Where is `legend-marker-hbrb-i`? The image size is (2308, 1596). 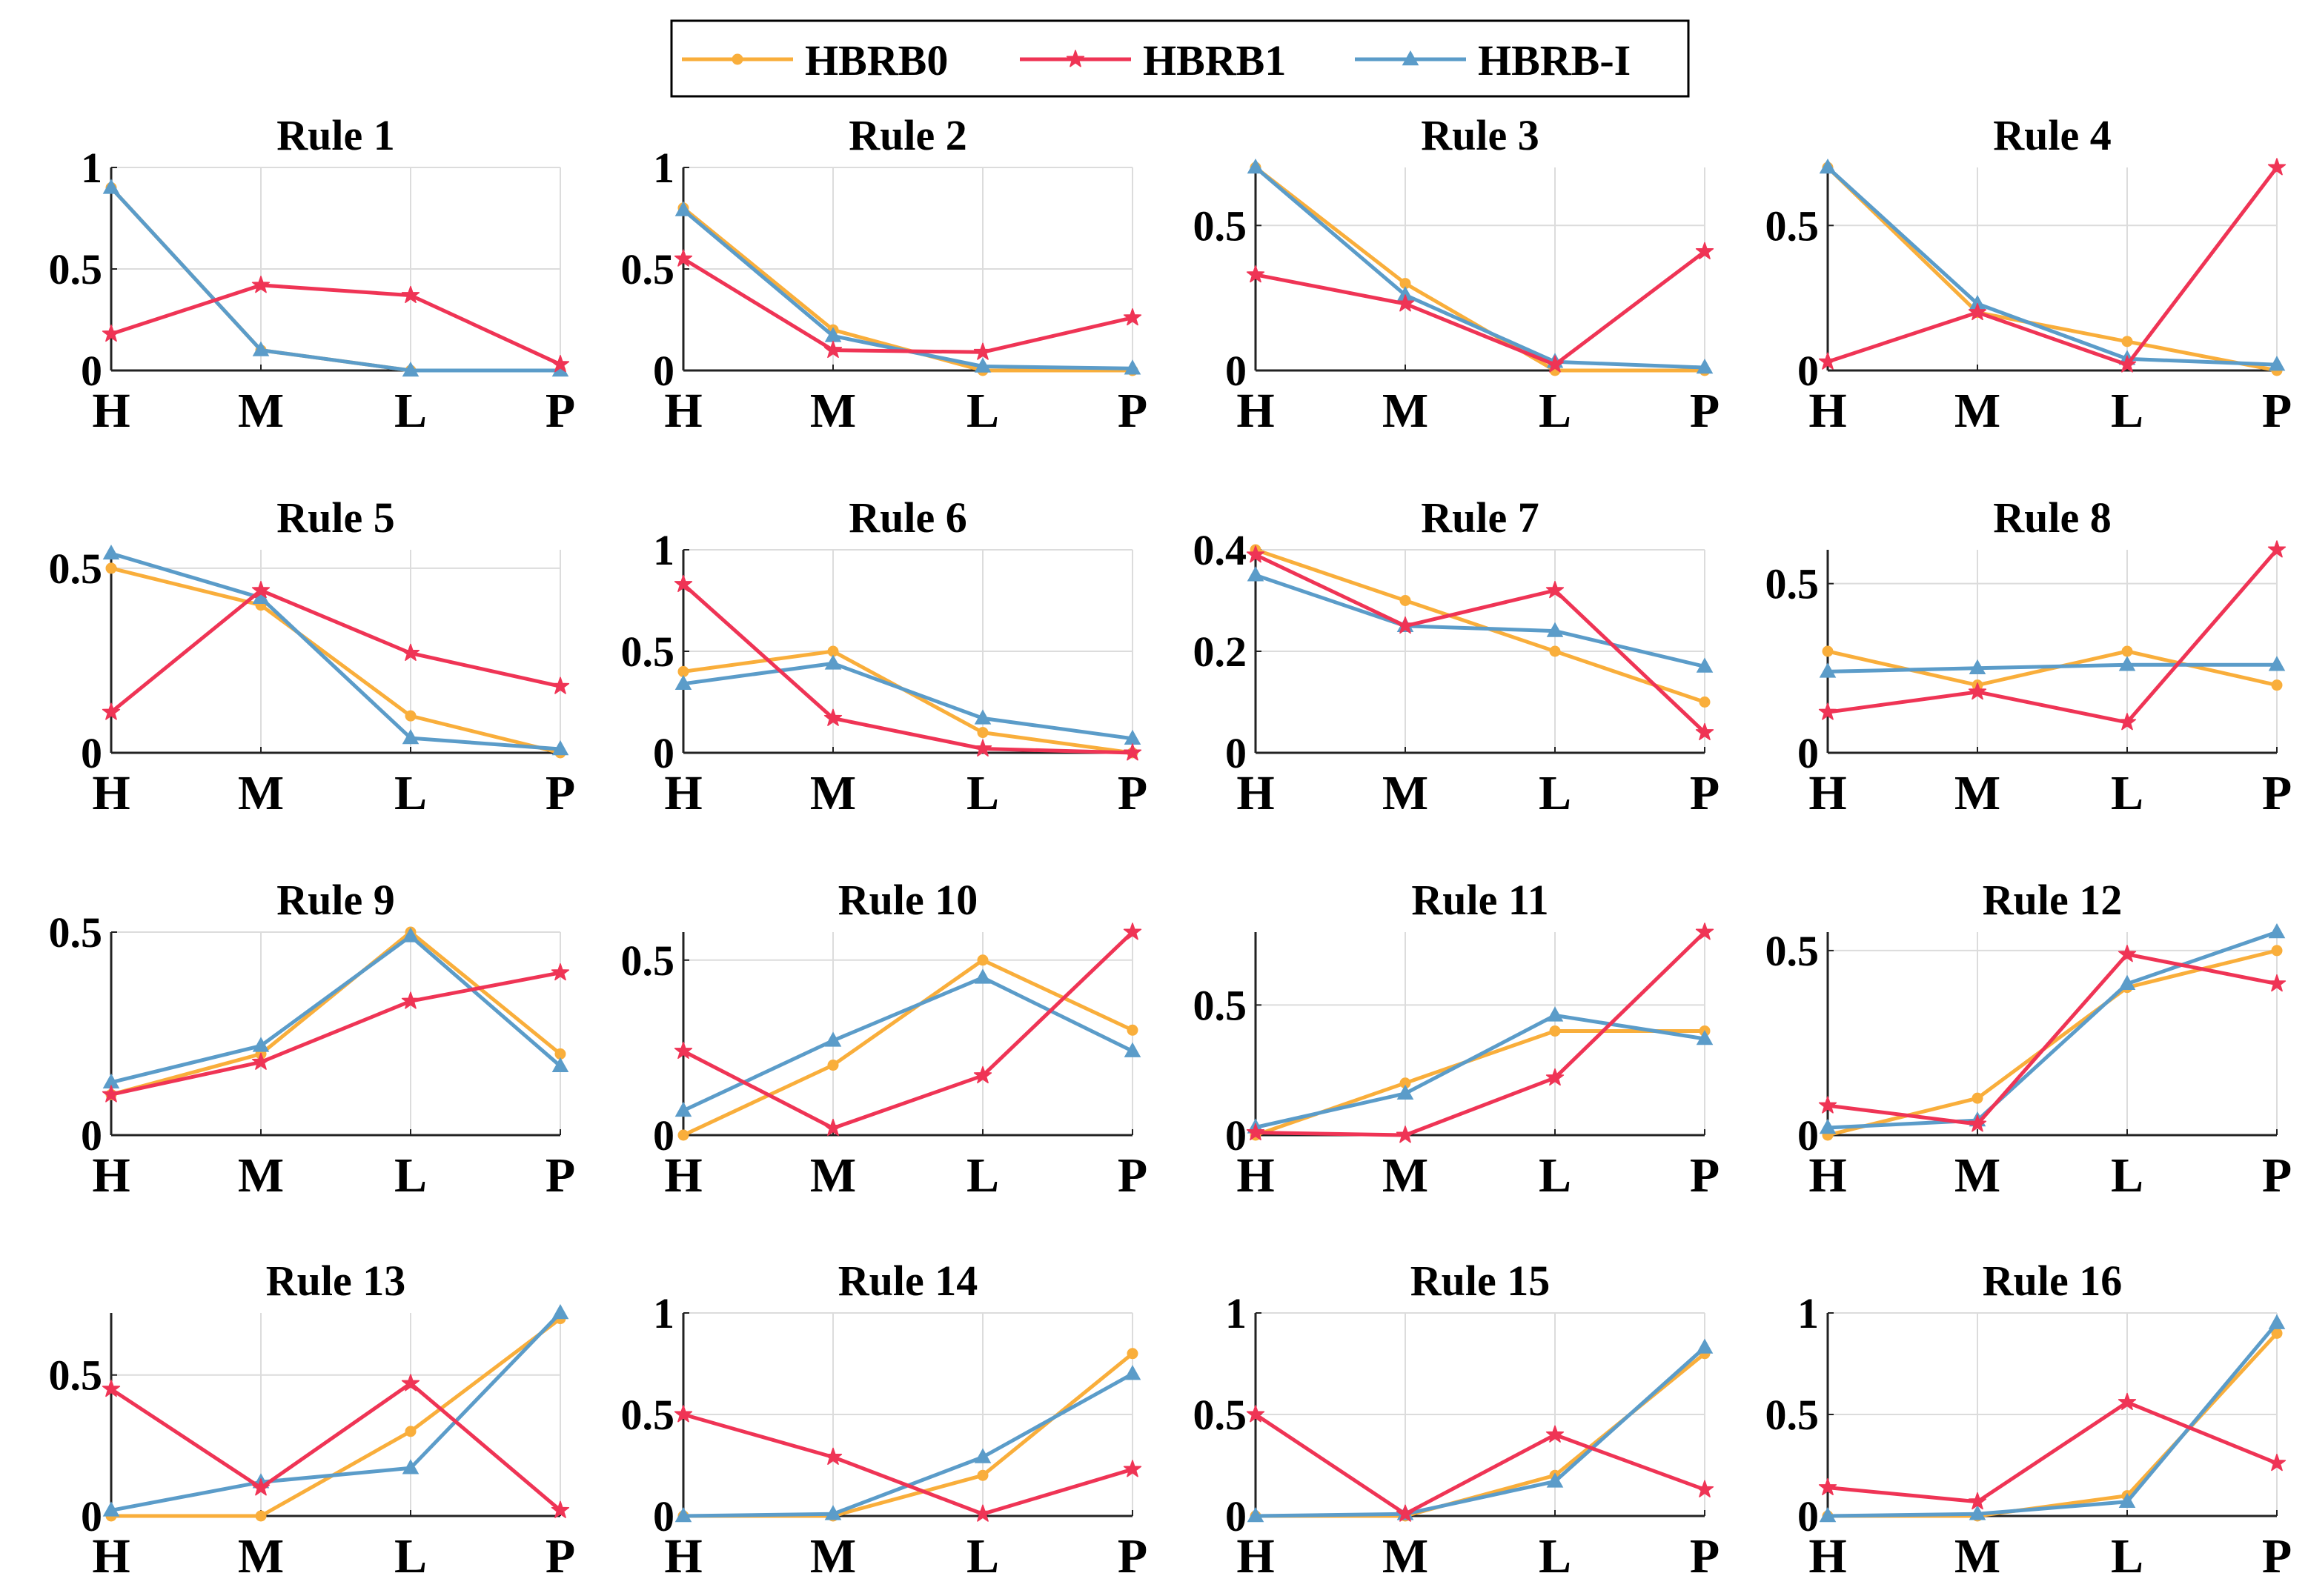
legend-marker-hbrb-i is located at coordinates (1410, 58).